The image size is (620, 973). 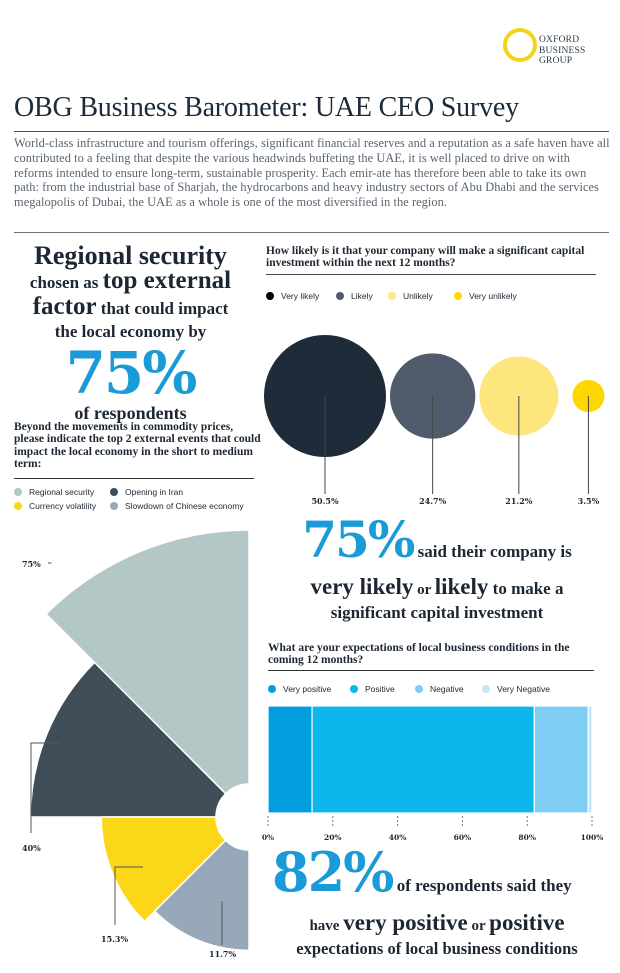 I want to click on legend-label: Slowdown of Chinese economy, so click(x=184, y=506).